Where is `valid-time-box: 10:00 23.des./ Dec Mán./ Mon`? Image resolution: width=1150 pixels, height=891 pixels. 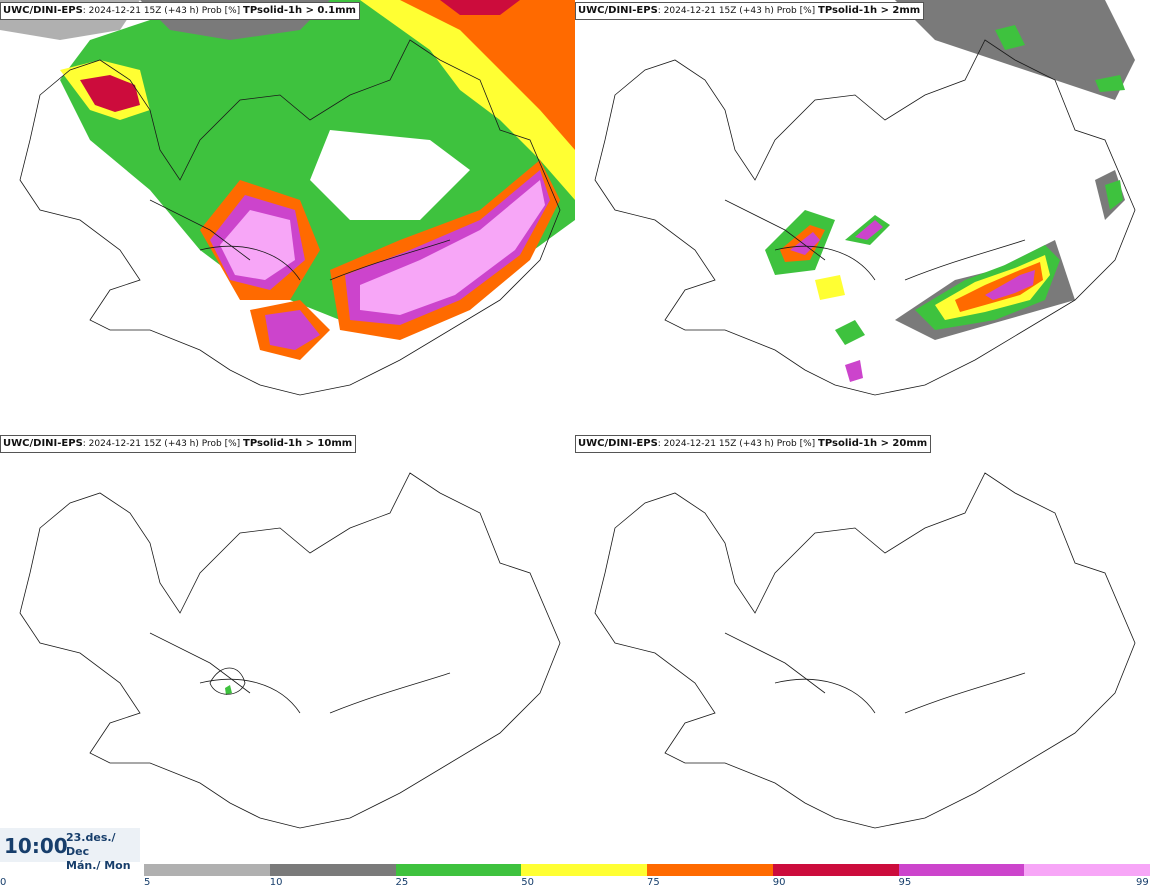
valid-time-box: 10:00 23.des./ Dec Mán./ Mon is located at coordinates (70, 850).